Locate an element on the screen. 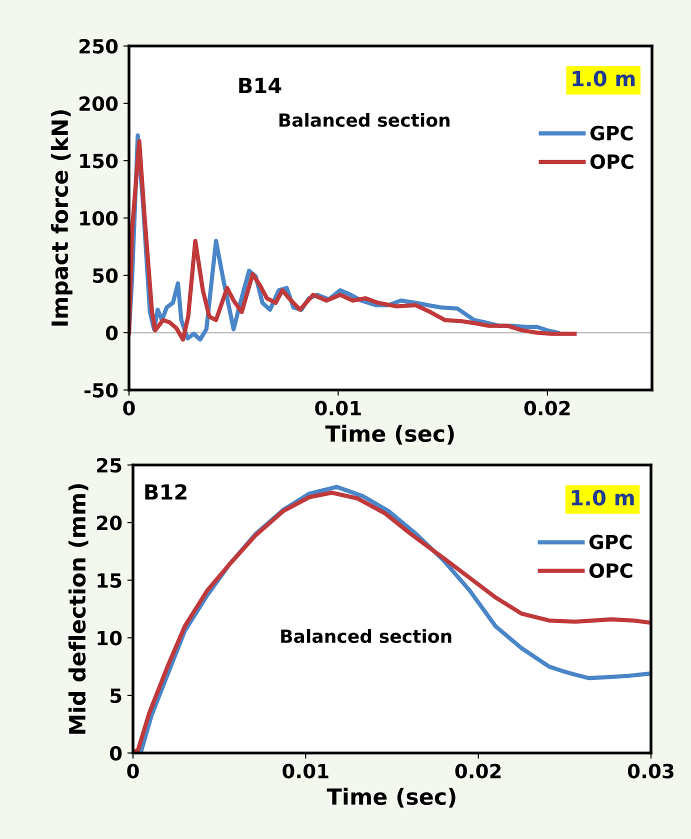 The height and width of the screenshot is (839, 691). y-tick-label: 5 is located at coordinates (116, 696).